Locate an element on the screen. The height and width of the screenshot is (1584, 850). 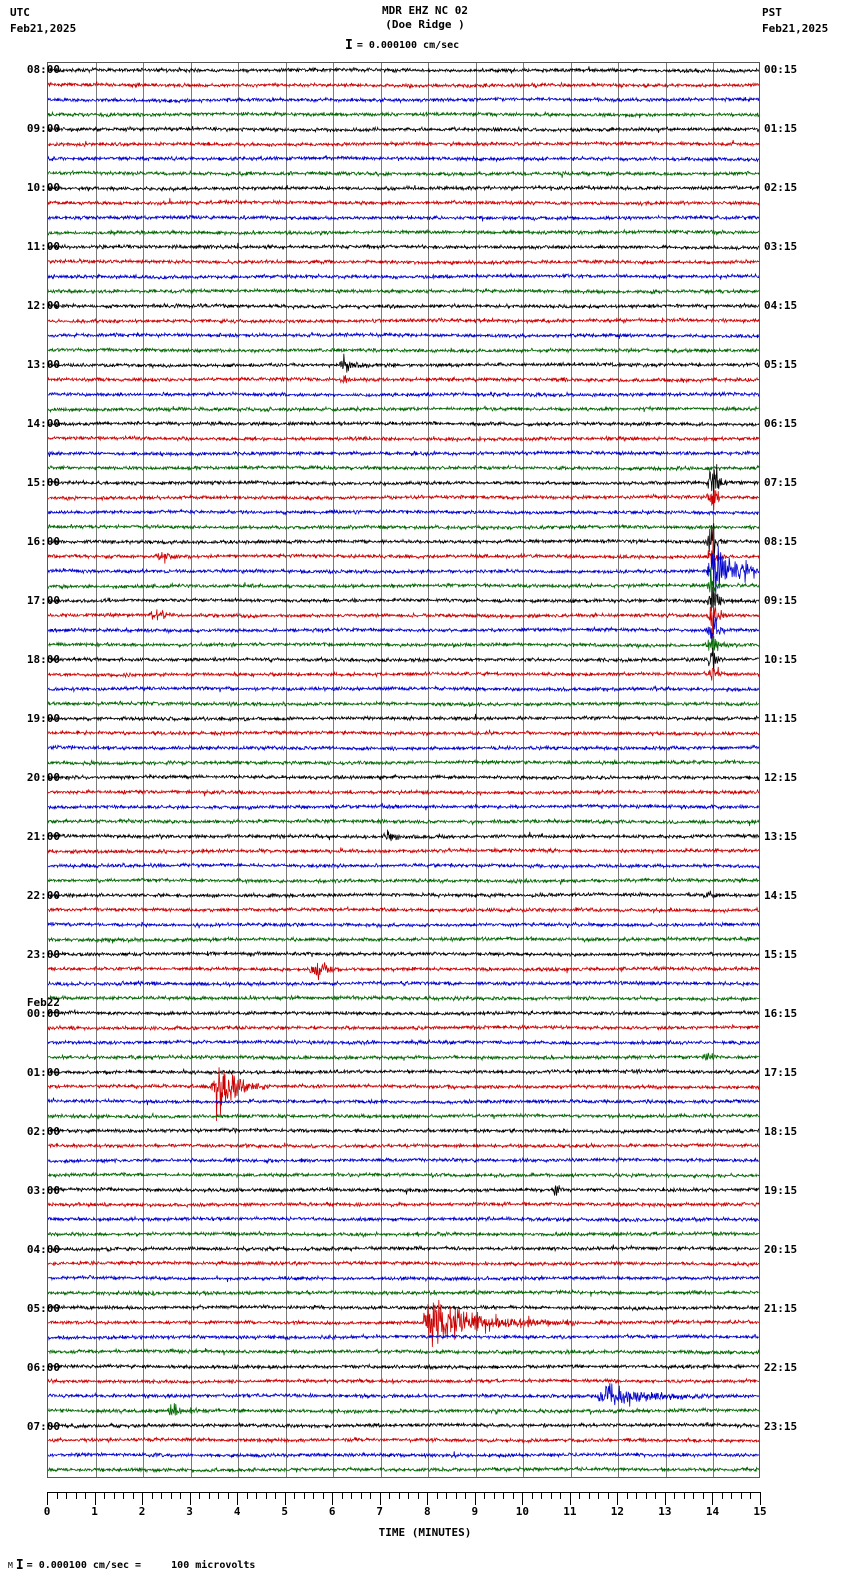
axis-tick-1.4 is located at coordinates (114, 1495).